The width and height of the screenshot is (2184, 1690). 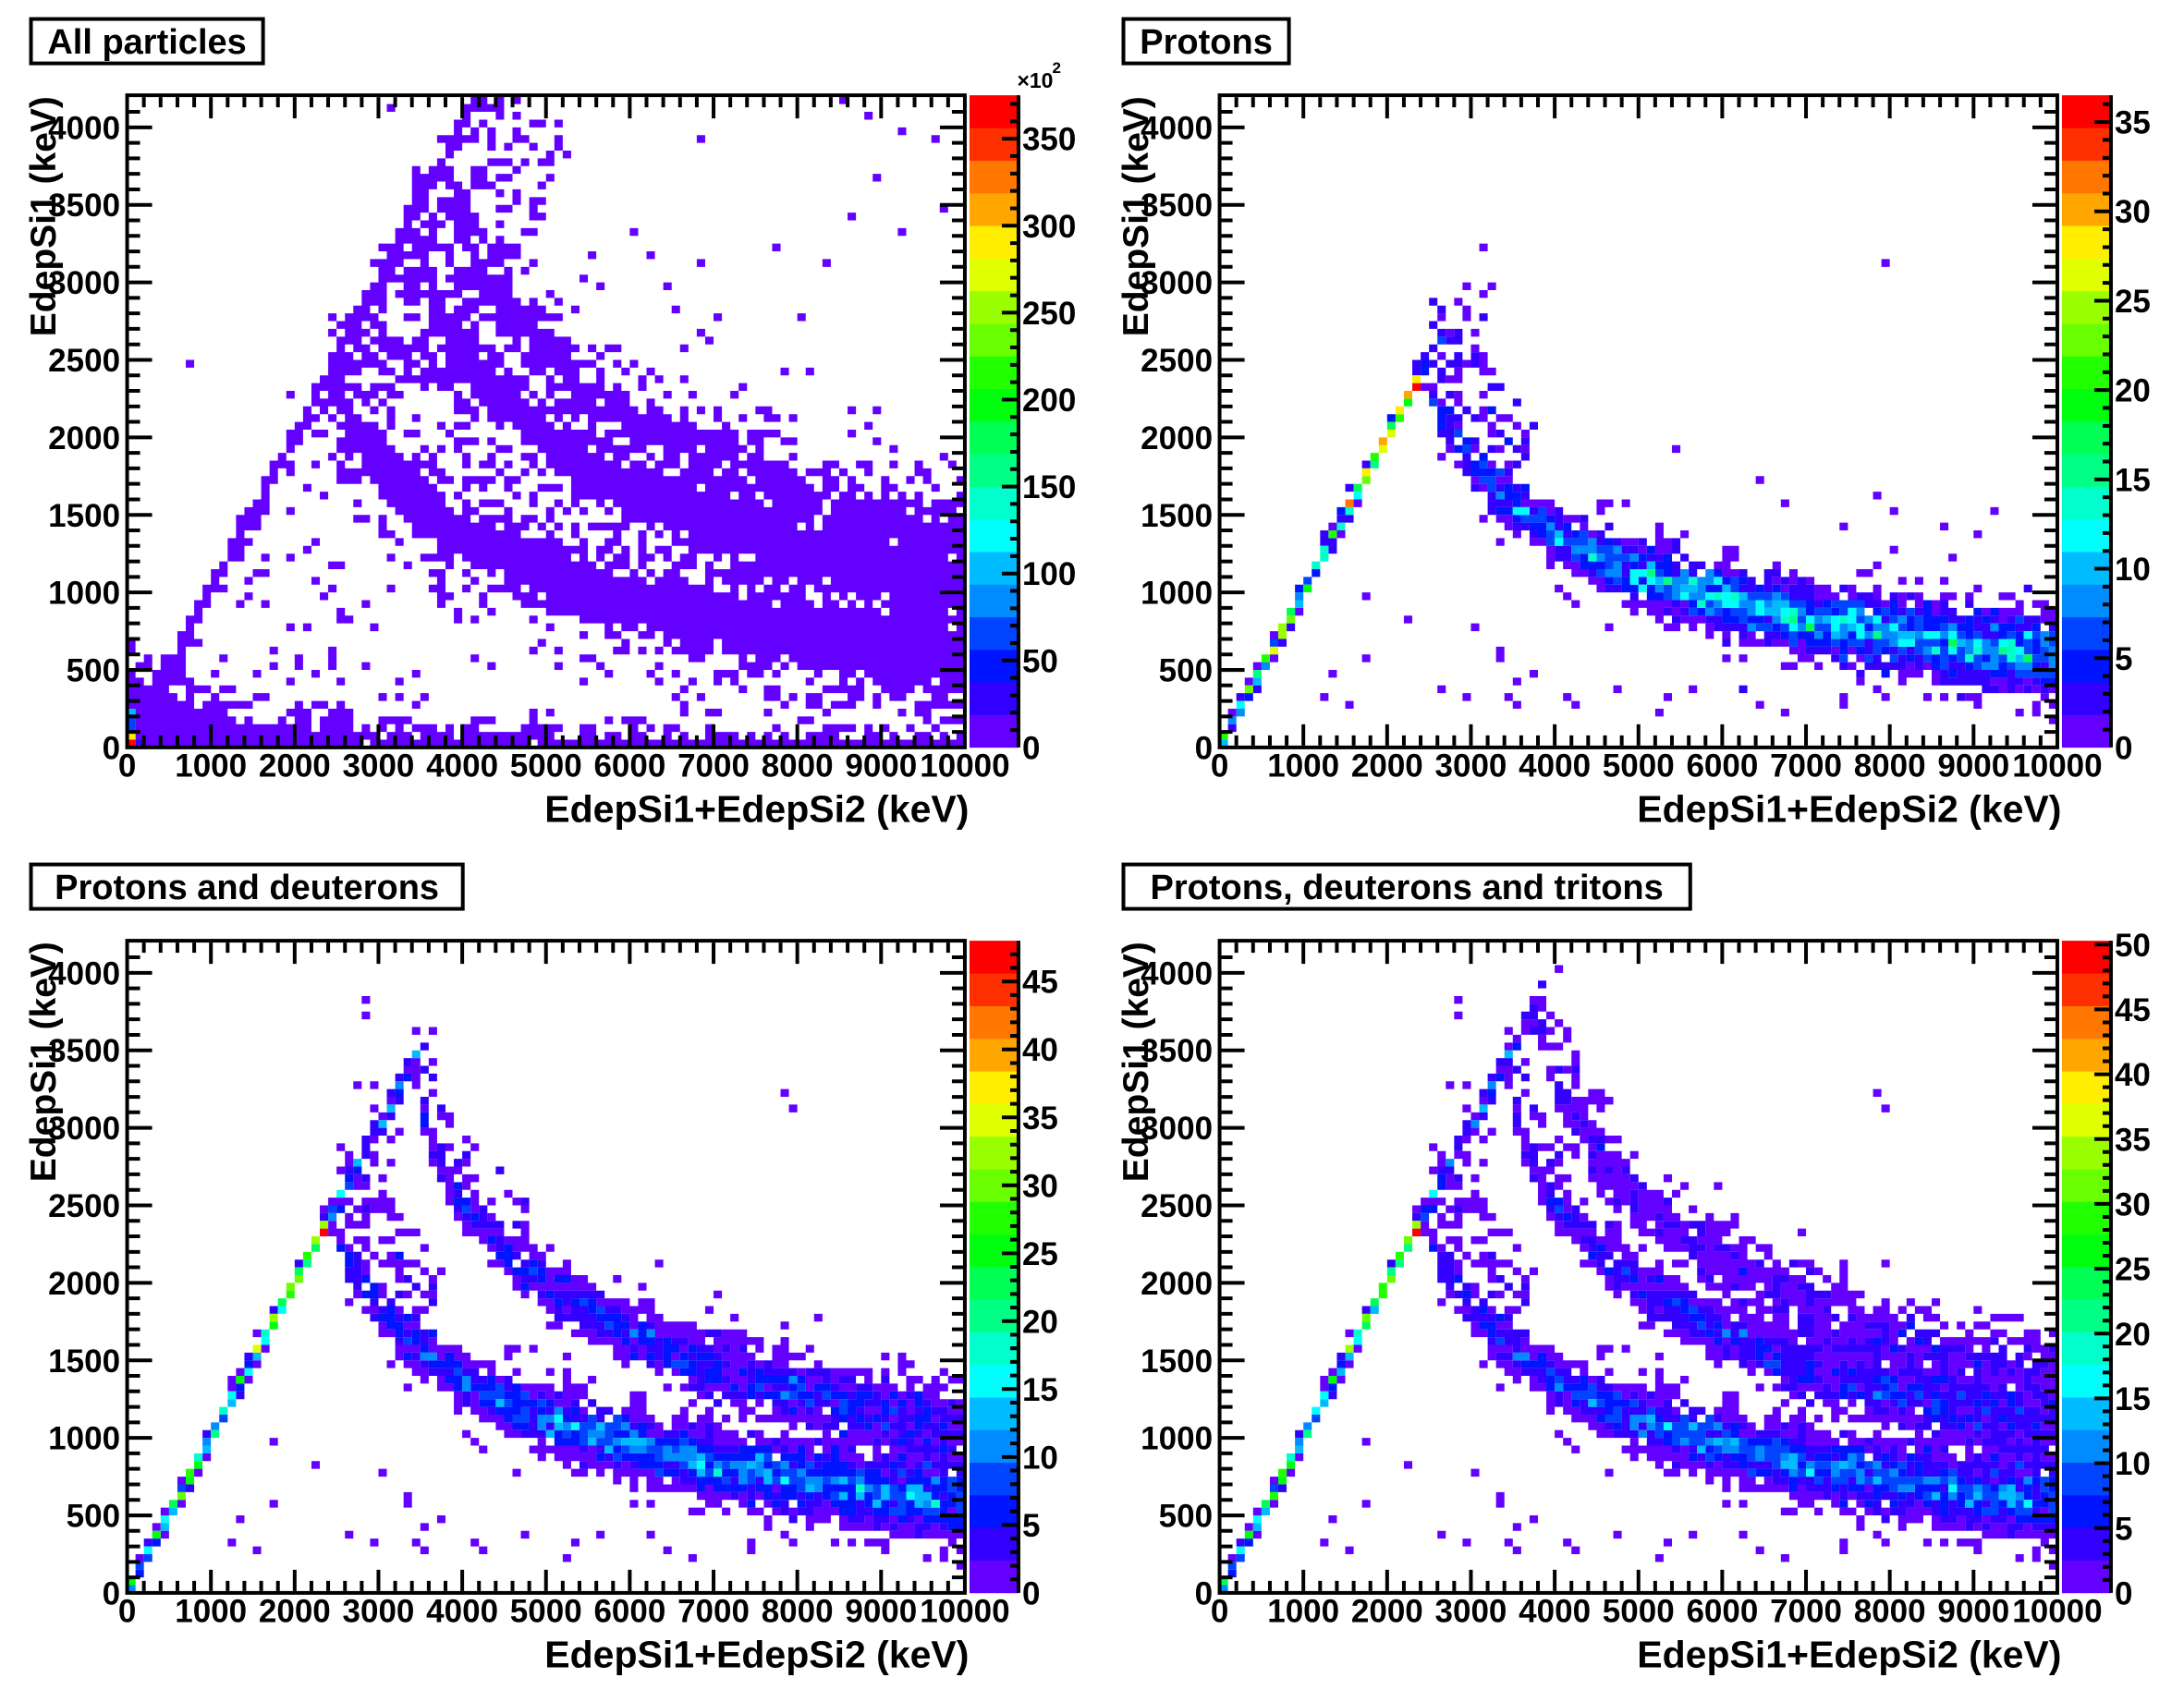 What do you see at coordinates (247, 888) in the screenshot?
I see `svg-text: Protons and deuterons` at bounding box center [247, 888].